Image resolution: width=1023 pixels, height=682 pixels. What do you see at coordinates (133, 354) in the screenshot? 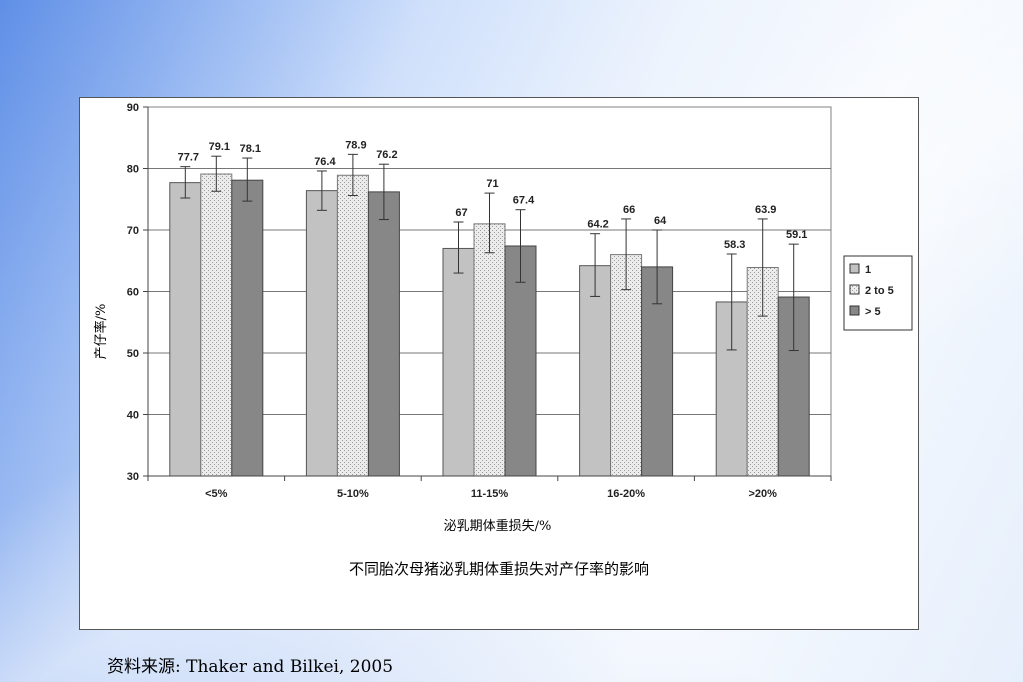
I see `y-tick-label: 50` at bounding box center [133, 354].